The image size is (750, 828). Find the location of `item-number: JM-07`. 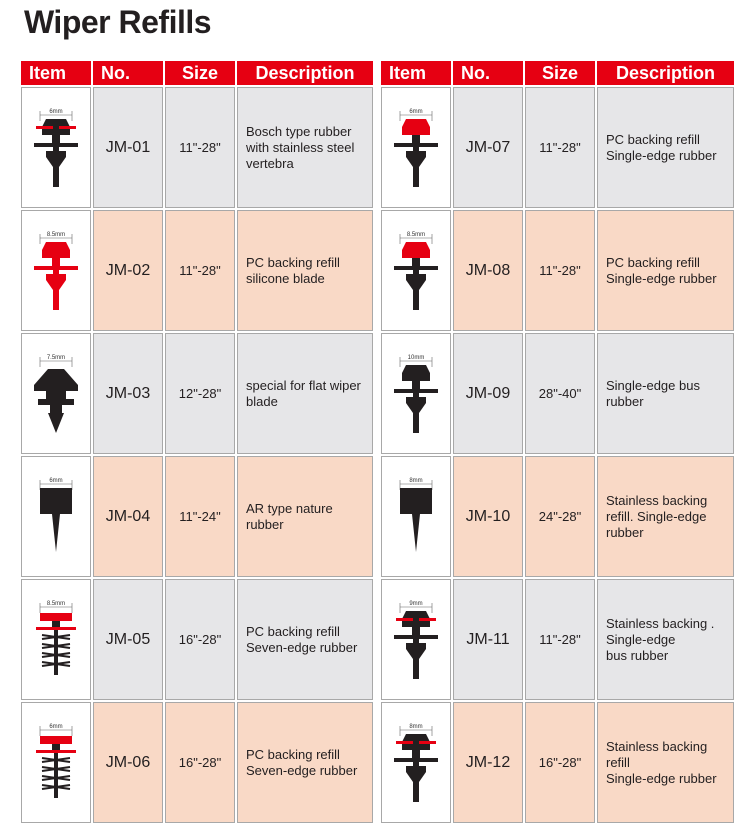

item-number: JM-07 is located at coordinates (488, 147).